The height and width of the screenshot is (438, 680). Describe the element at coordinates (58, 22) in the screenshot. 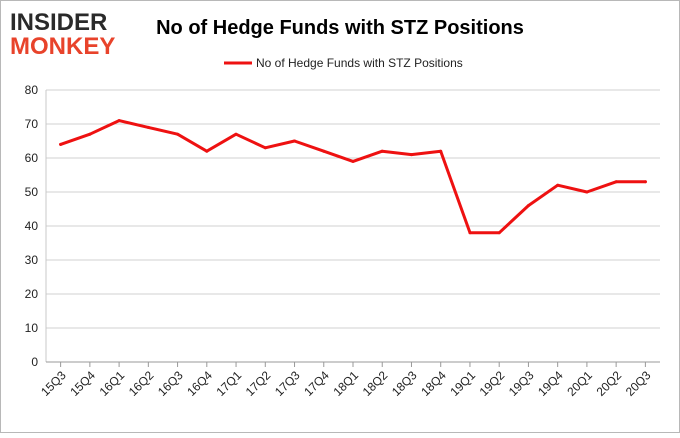

I see `logo-line1: INSIDER` at that location.